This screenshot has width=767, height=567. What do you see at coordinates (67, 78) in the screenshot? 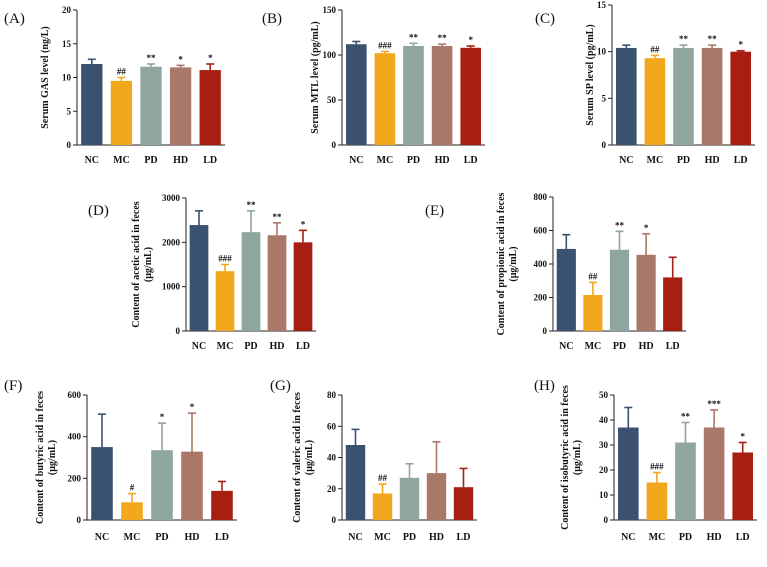
I see `y-tick-label: 10` at bounding box center [67, 78].